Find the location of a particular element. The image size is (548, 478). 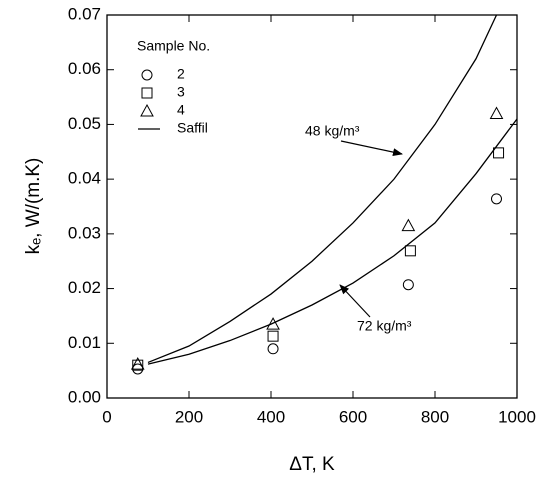

y-tick-label: 0.02 is located at coordinates (84, 287).